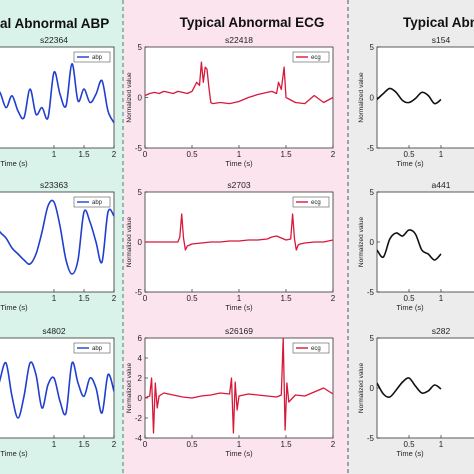  What do you see at coordinates (139, 438) in the screenshot?
I see `y-tick-label: -4` at bounding box center [139, 438].